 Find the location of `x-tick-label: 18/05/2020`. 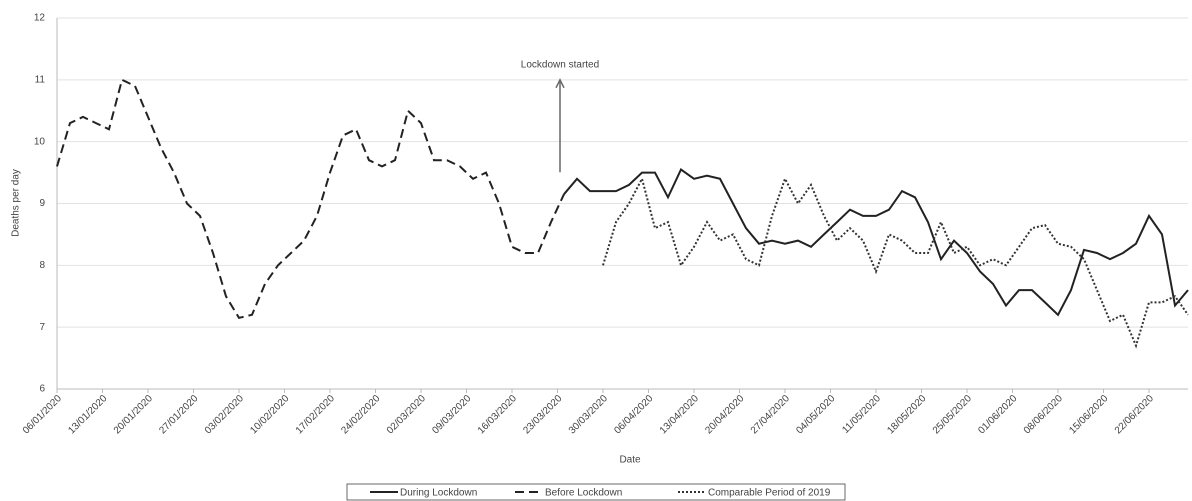

x-tick-label: 18/05/2020 is located at coordinates (906, 414).